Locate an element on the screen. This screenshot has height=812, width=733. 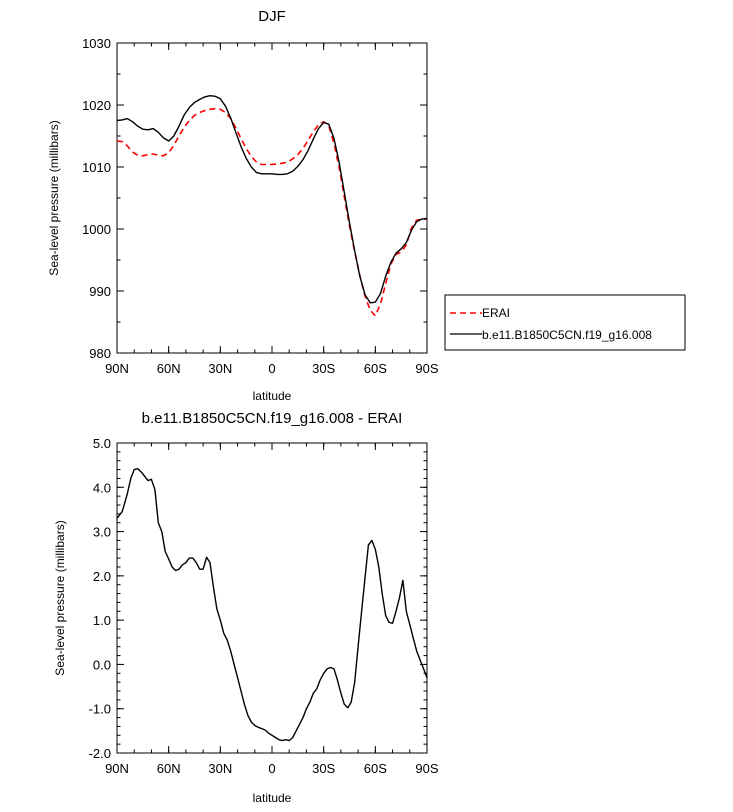
y-tick-label: 1030 is located at coordinates (96, 43).